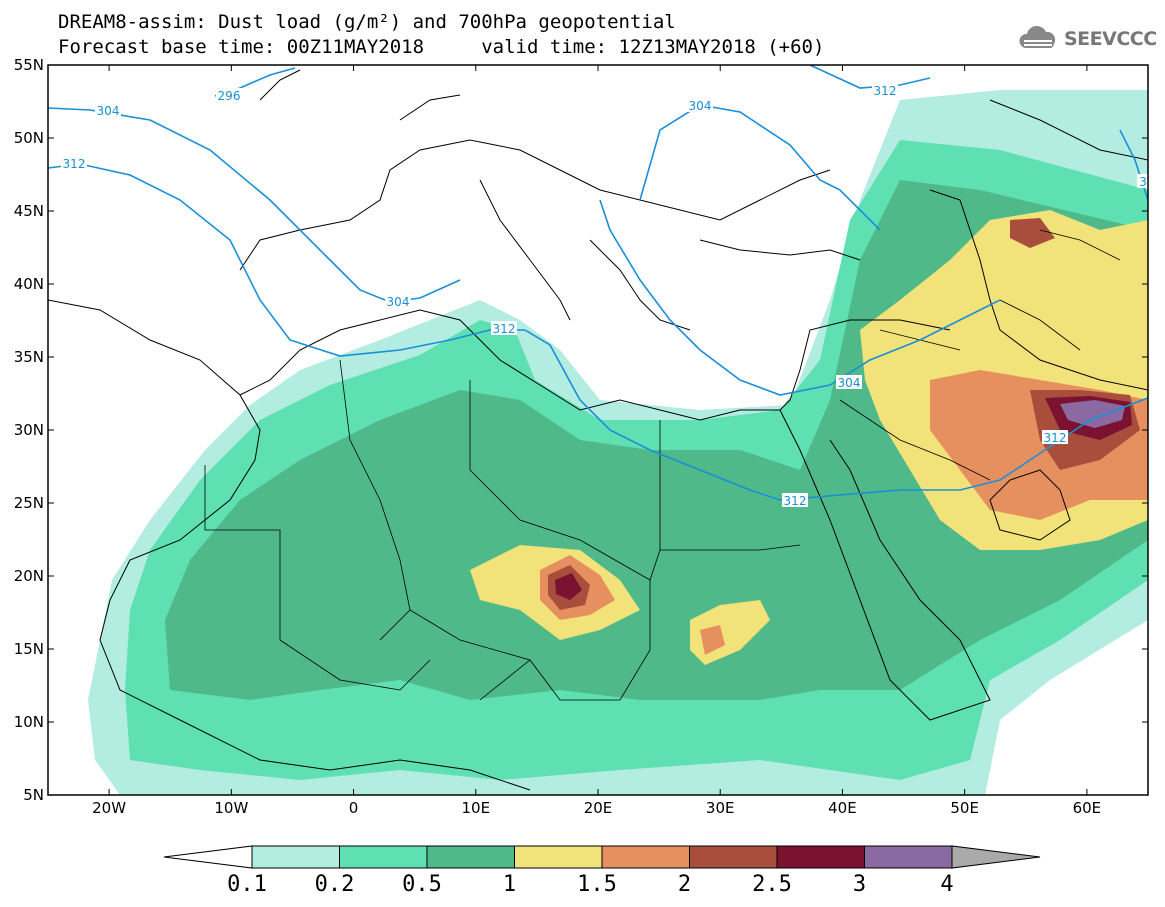  I want to click on lat-tick-label: 10N, so click(29, 722).